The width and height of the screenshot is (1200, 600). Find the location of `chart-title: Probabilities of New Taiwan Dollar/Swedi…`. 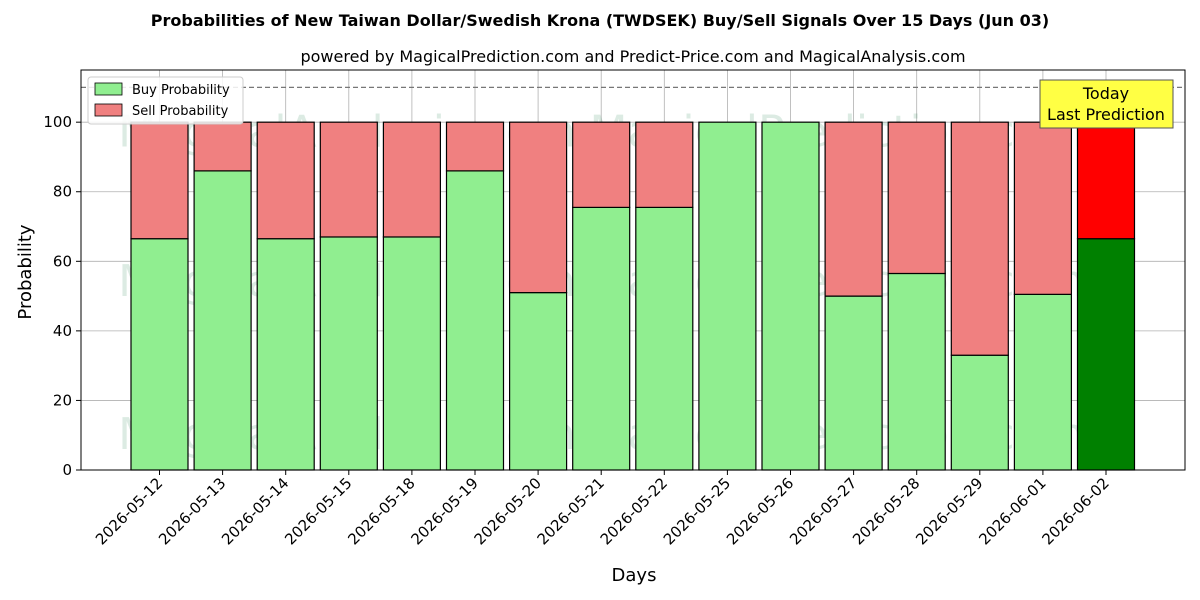

chart-title: Probabilities of New Taiwan Dollar/Swedi… is located at coordinates (600, 20).